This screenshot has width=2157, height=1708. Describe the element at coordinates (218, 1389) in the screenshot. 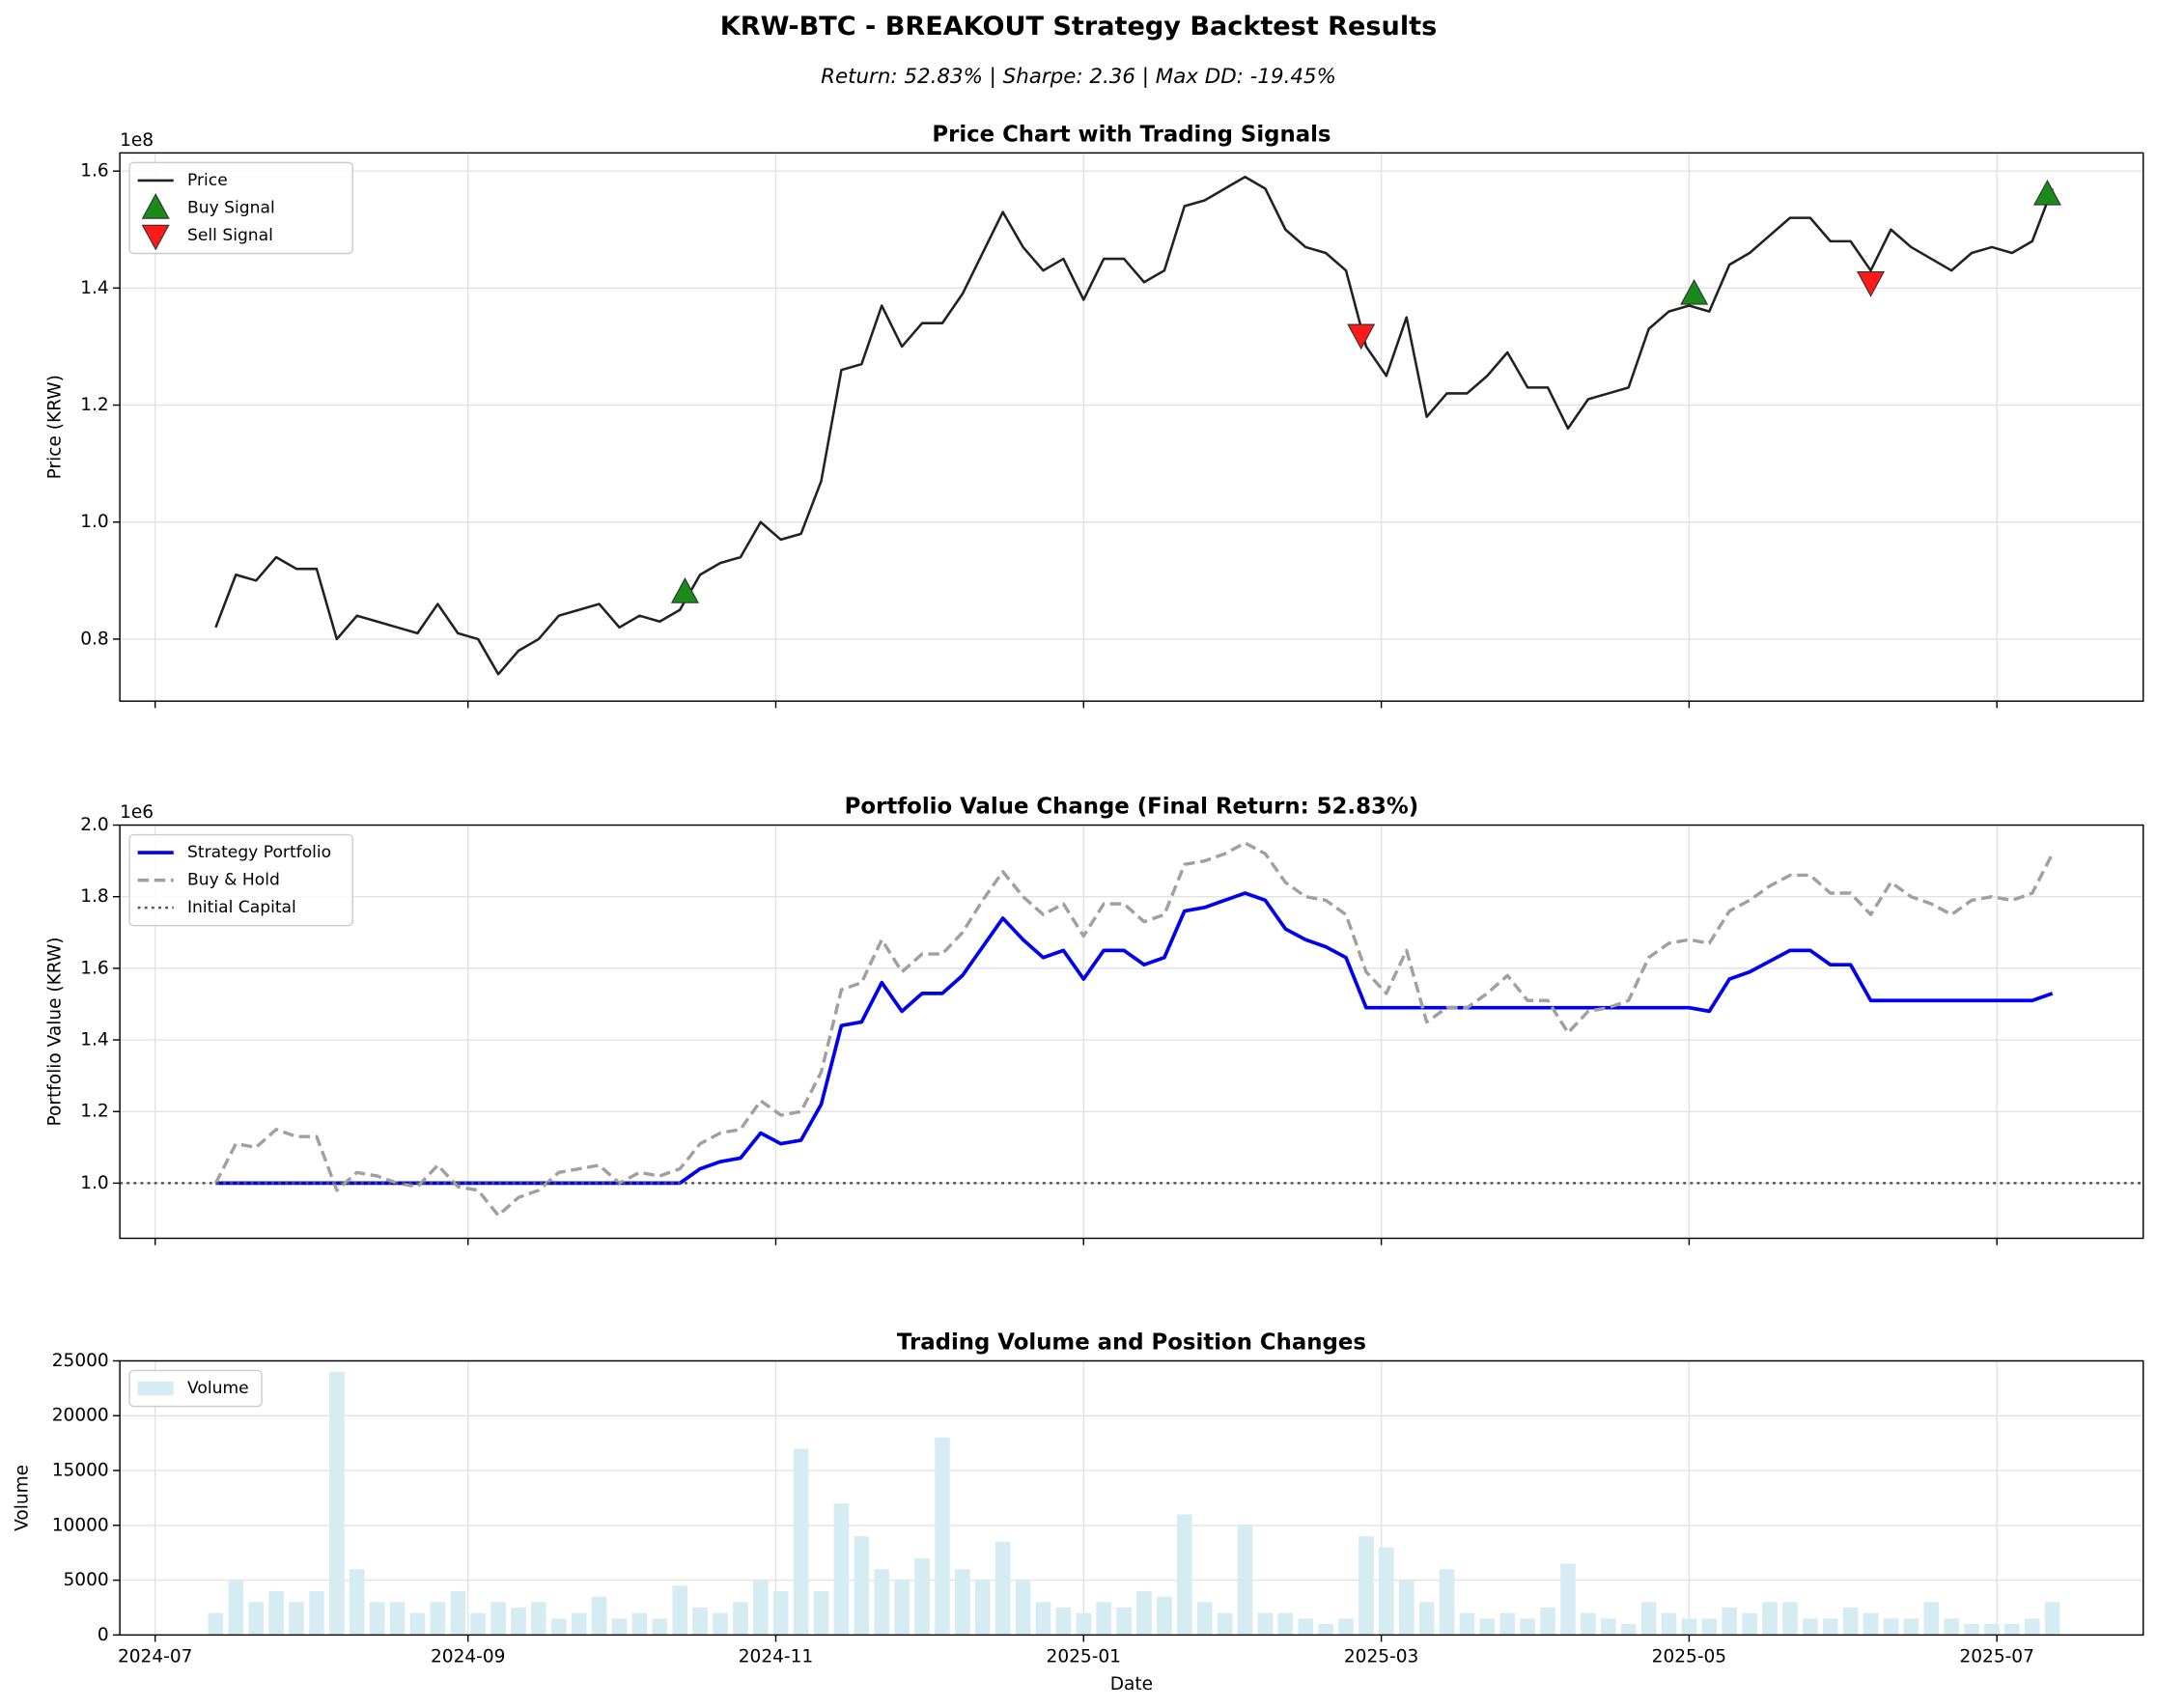

I see `legend-label: Volume` at that location.